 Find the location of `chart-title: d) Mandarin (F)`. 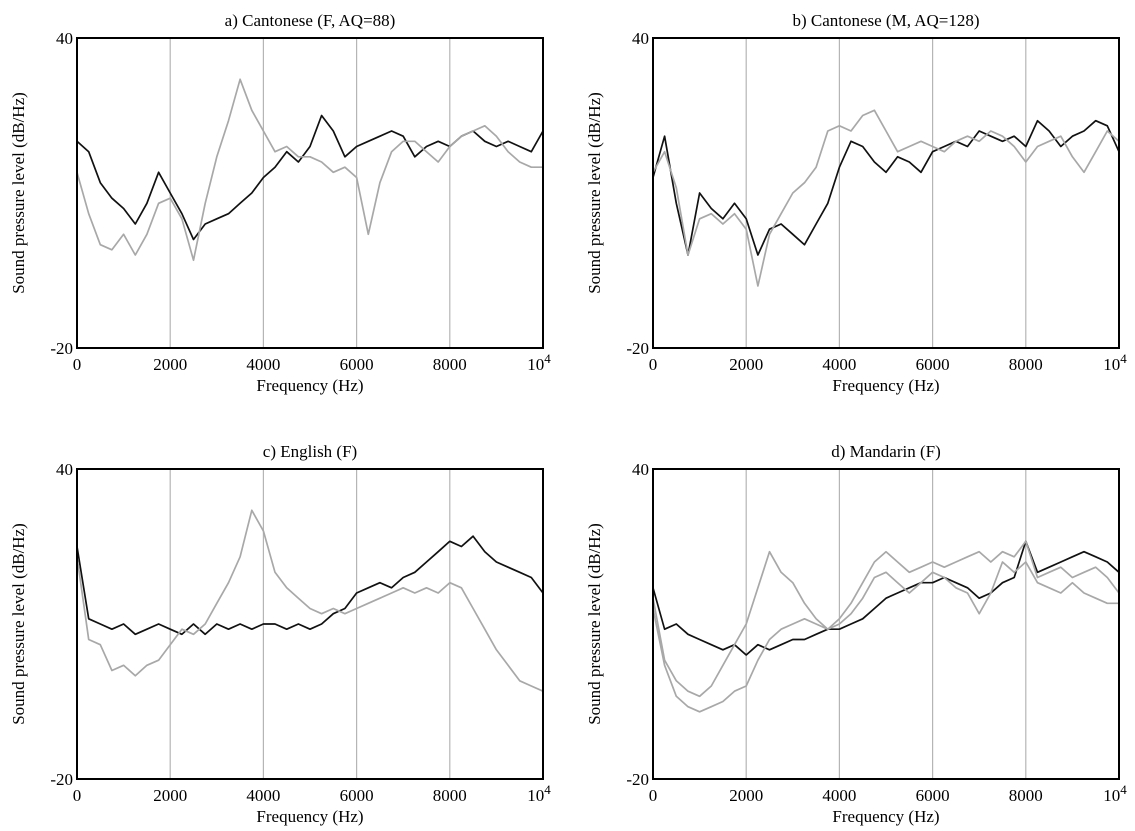

chart-title: d) Mandarin (F) is located at coordinates (886, 451).